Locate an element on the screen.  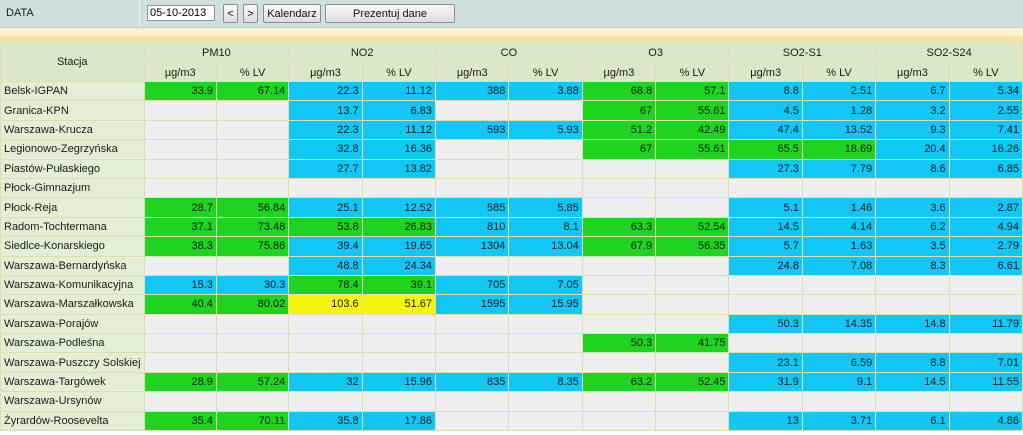
measurement-cell: 13.82 is located at coordinates (399, 168).